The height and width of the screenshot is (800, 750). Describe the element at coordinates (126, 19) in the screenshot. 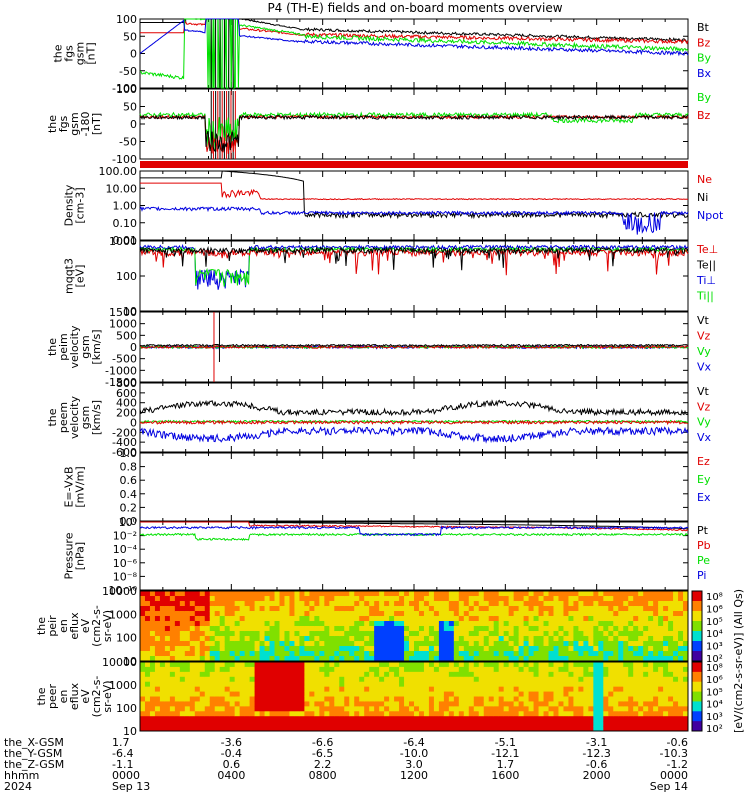

I see `y-tick-label: 100` at that location.